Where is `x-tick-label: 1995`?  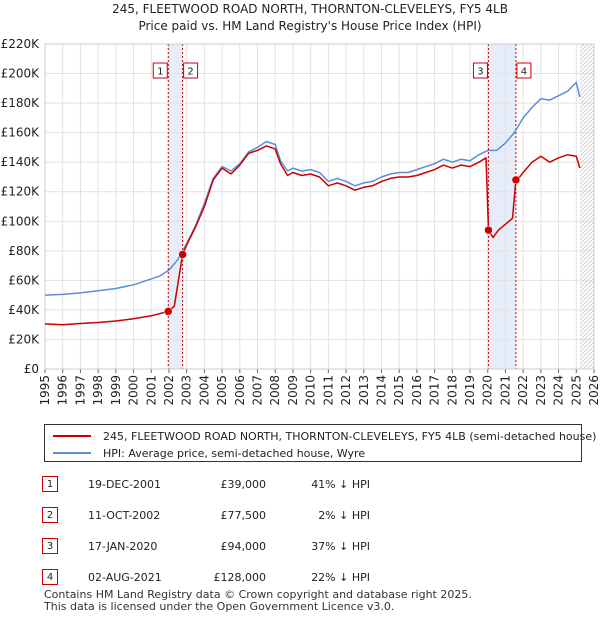 x-tick-label: 1995 is located at coordinates (45, 390).